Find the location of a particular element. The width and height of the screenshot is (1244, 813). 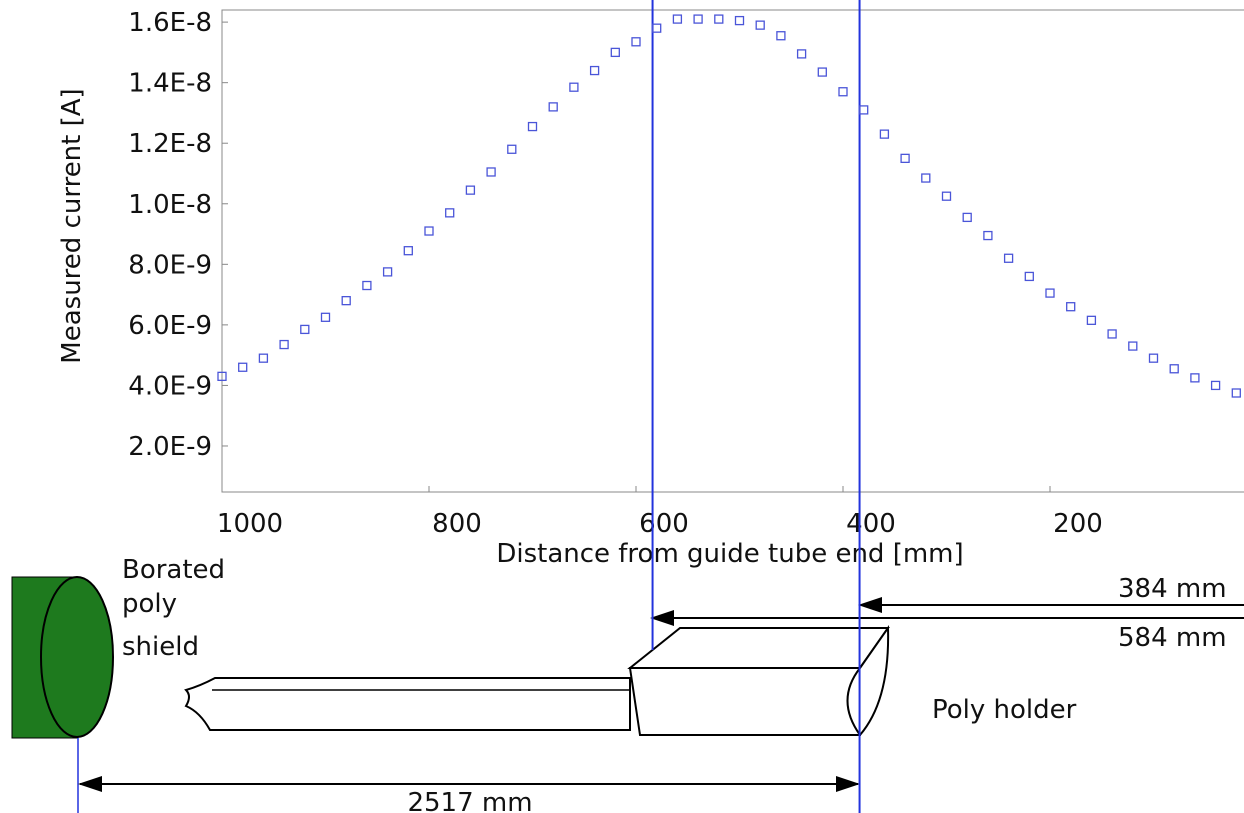

shield-face is located at coordinates (77, 657).